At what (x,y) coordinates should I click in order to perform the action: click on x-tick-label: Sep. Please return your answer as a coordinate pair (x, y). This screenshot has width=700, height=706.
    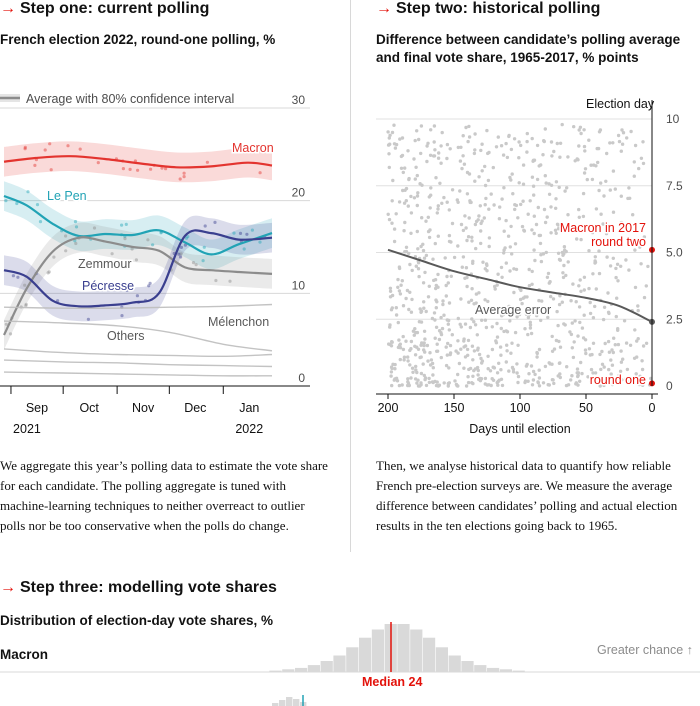
    Looking at the image, I should click on (37, 408).